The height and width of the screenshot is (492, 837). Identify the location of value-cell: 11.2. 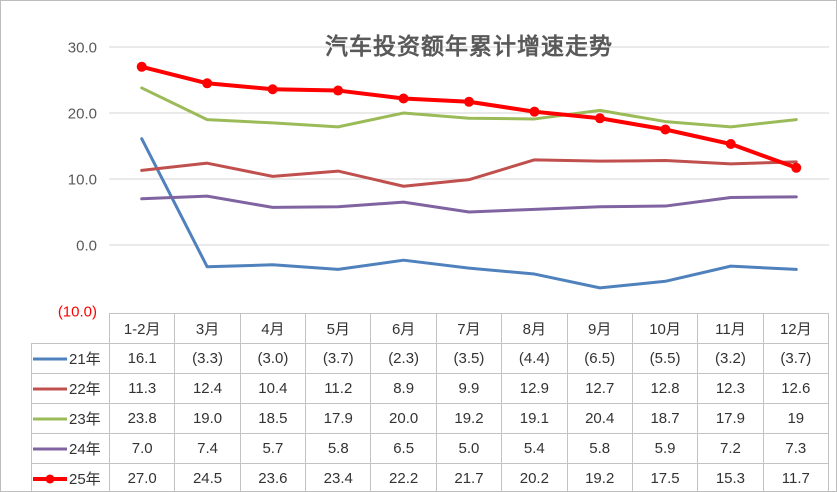
(338, 388).